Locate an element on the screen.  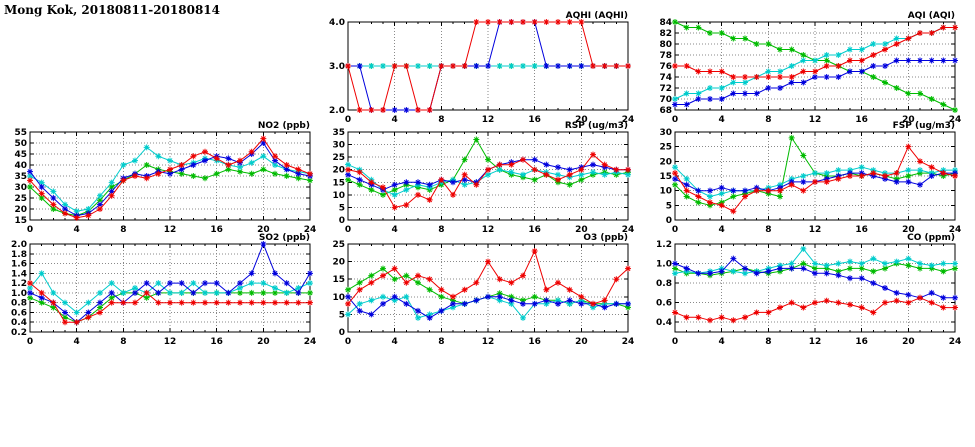
chart-svg-aqhi: 2.0 3.0 4.0 0 4 8 12 16 20 24 AQHI (AQHI) is located at coordinates (481, 68).